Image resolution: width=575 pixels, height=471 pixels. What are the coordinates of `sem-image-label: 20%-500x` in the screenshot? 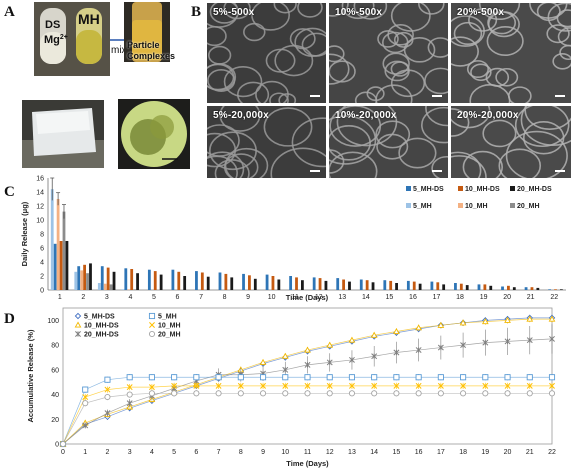 It's located at (481, 12).